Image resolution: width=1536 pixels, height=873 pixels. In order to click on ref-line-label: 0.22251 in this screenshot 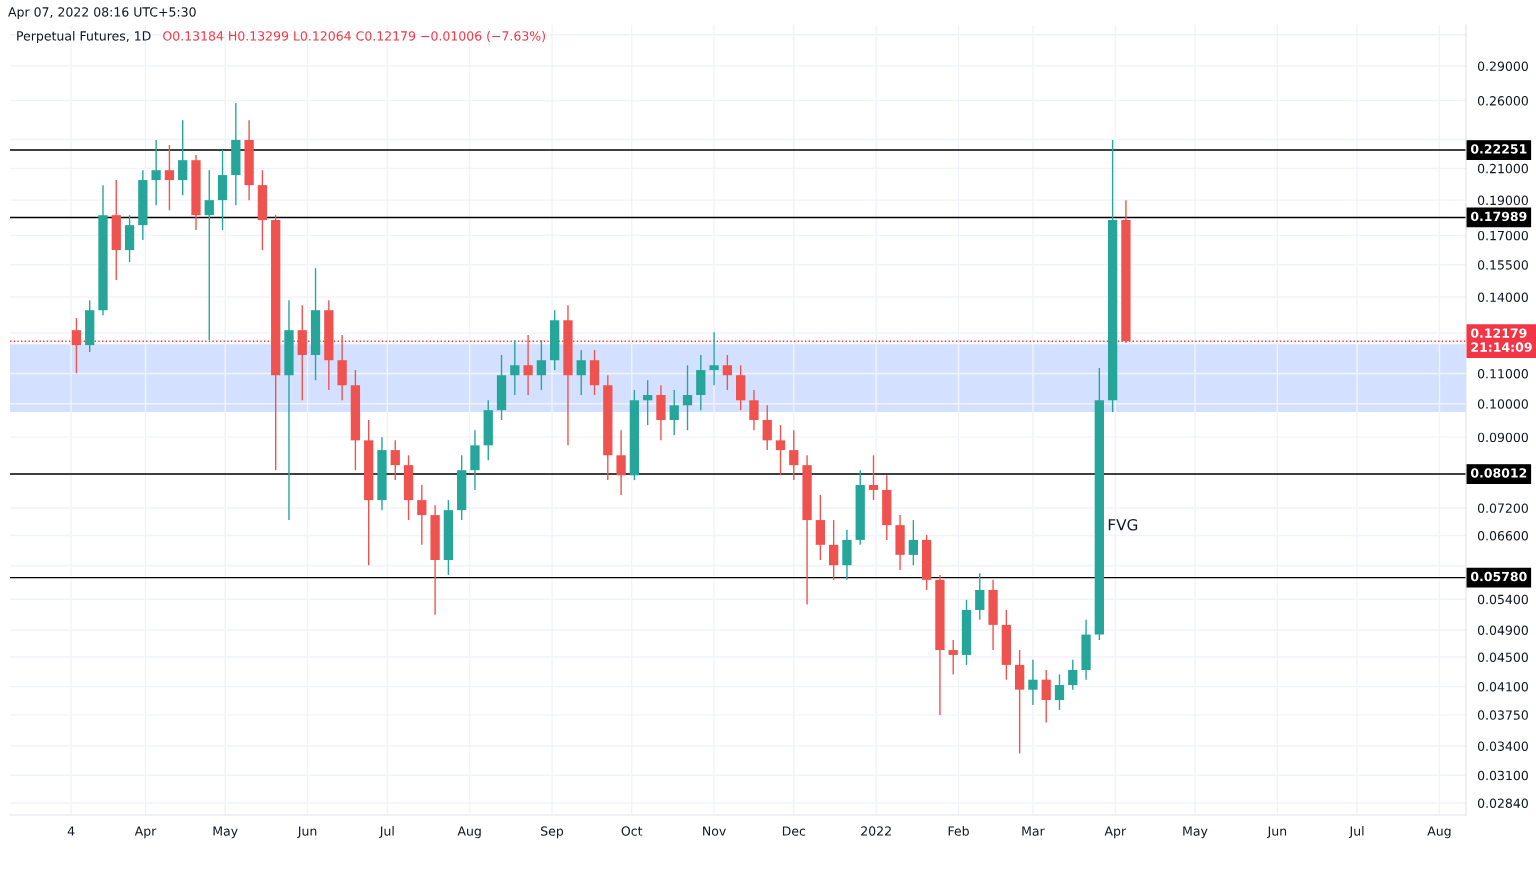, I will do `click(1498, 149)`.